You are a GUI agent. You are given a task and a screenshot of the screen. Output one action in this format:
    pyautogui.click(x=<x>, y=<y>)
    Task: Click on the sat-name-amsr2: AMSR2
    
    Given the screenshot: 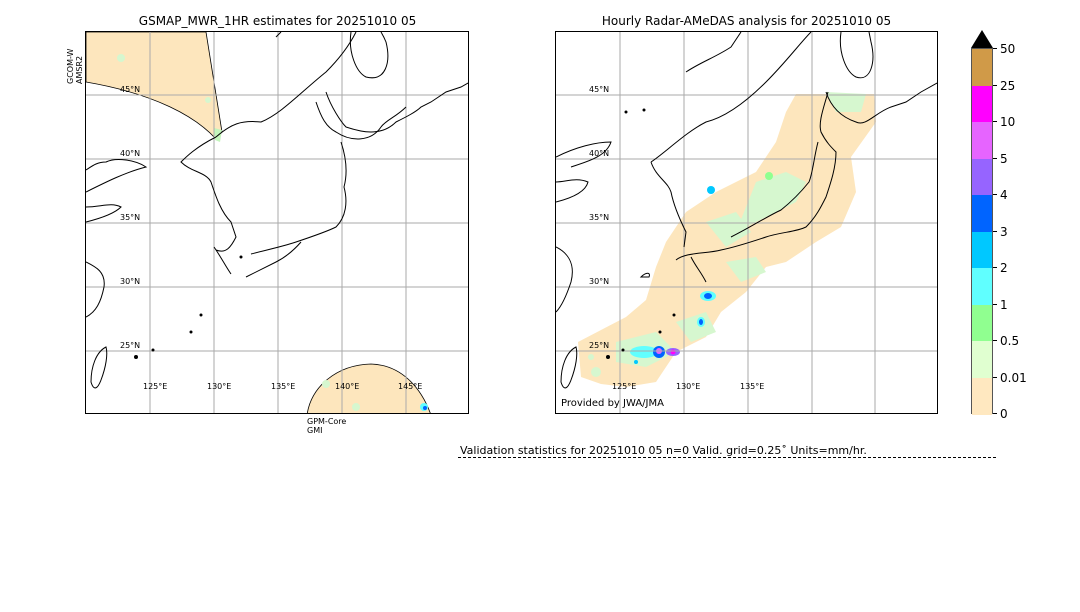 What is the action you would take?
    pyautogui.click(x=79, y=69)
    